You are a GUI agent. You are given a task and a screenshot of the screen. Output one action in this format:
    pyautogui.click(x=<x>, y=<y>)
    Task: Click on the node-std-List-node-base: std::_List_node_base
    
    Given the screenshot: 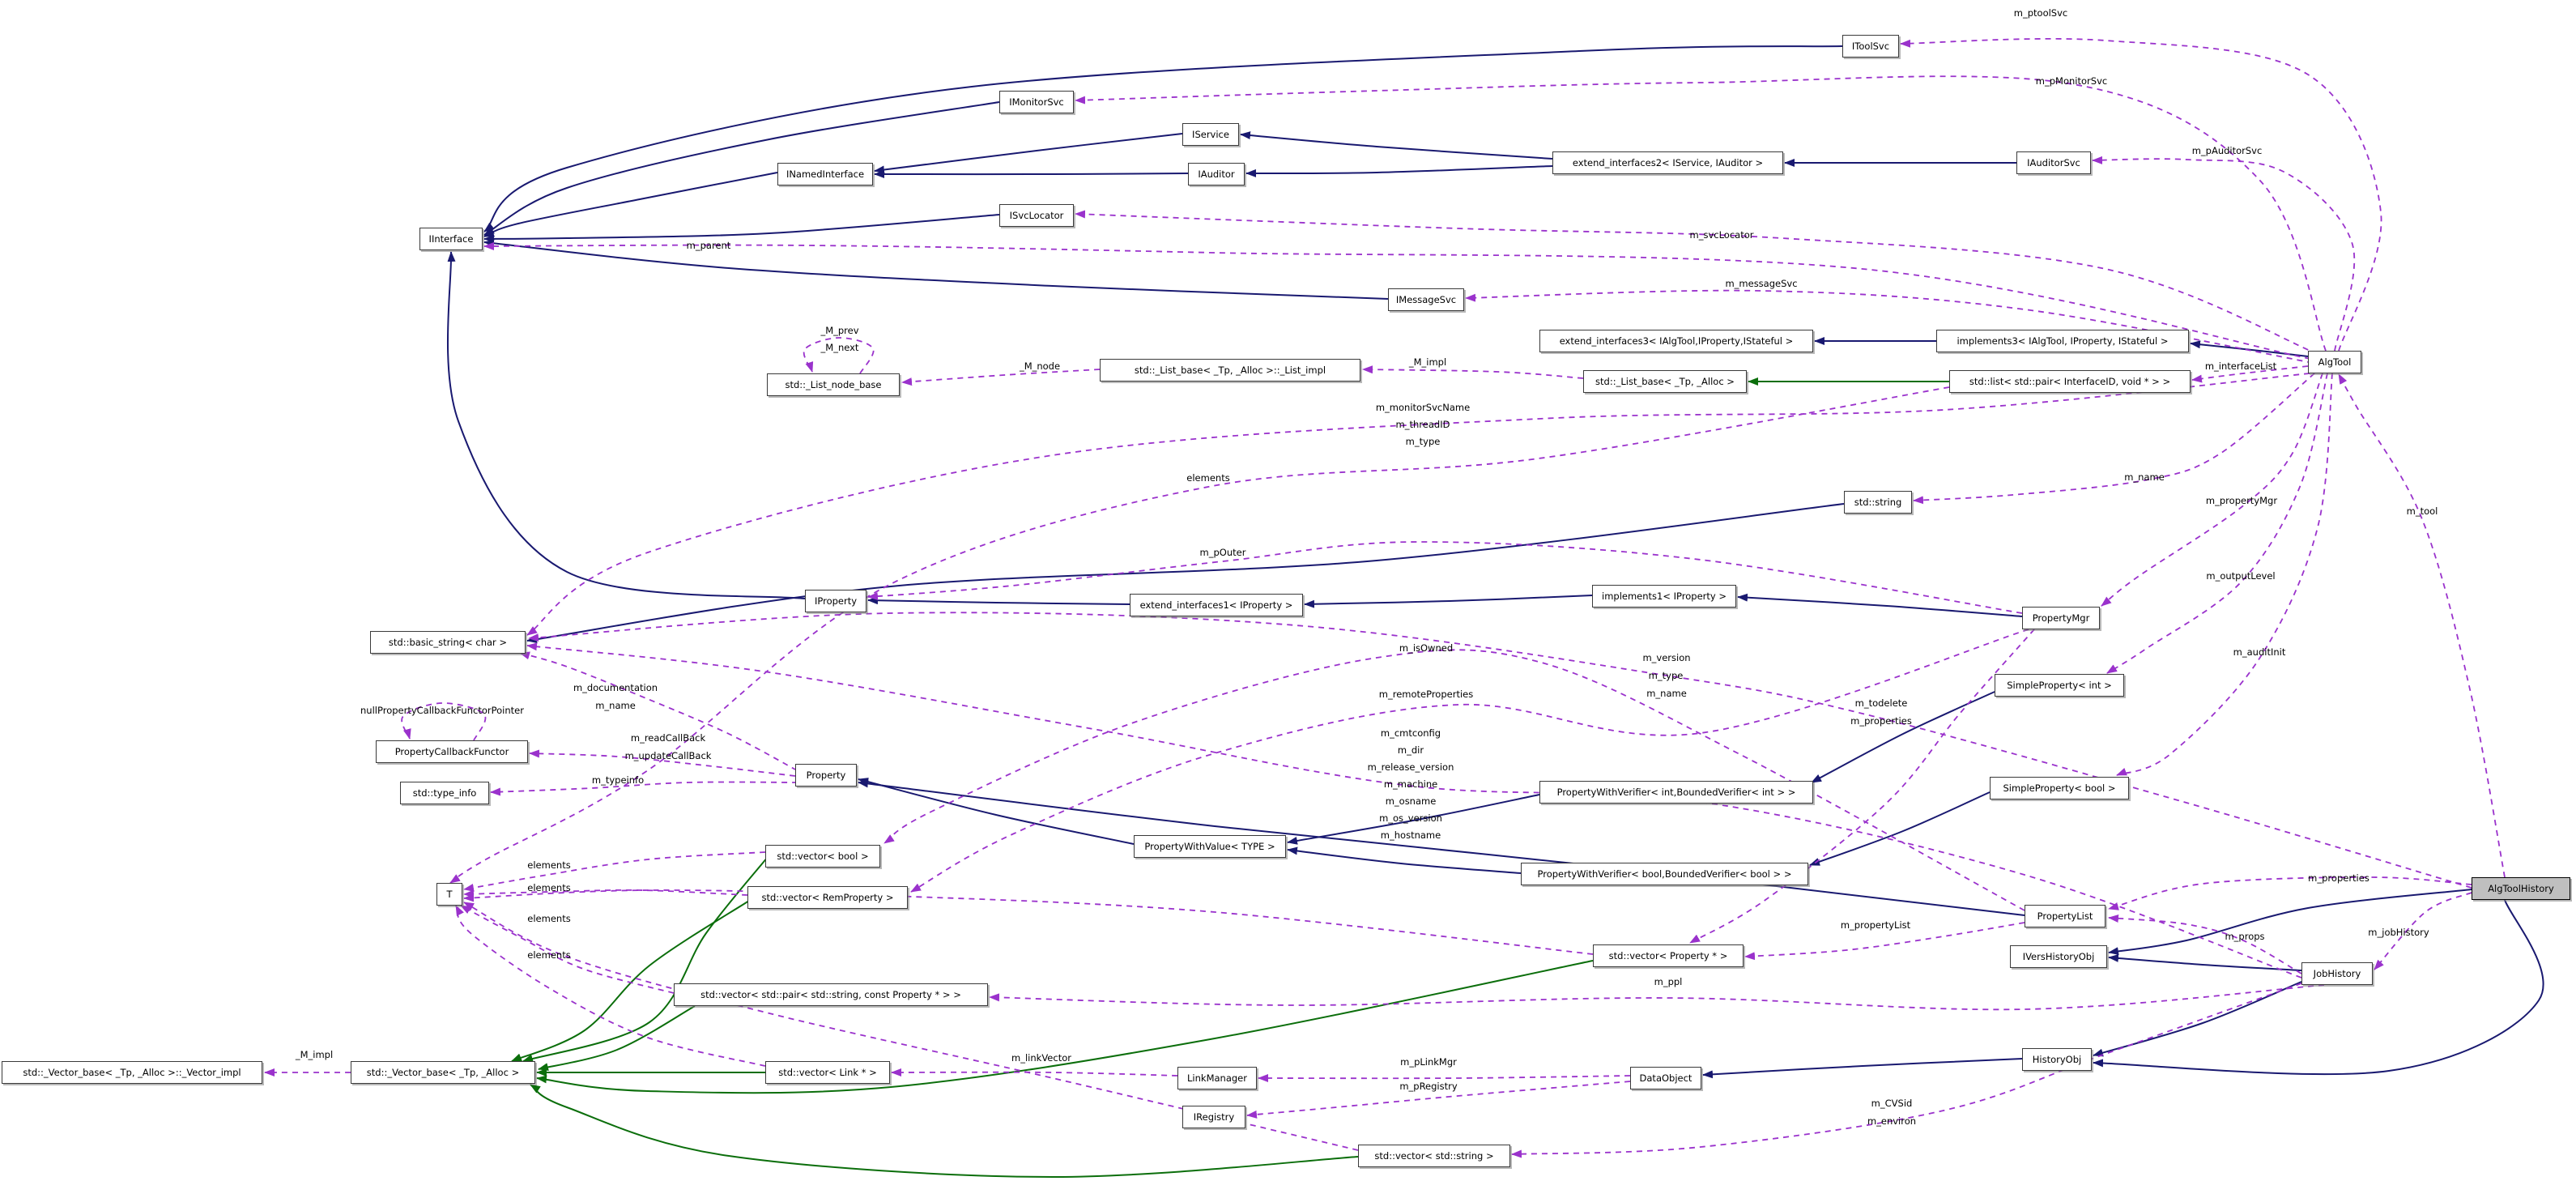 What is the action you would take?
    pyautogui.click(x=833, y=384)
    